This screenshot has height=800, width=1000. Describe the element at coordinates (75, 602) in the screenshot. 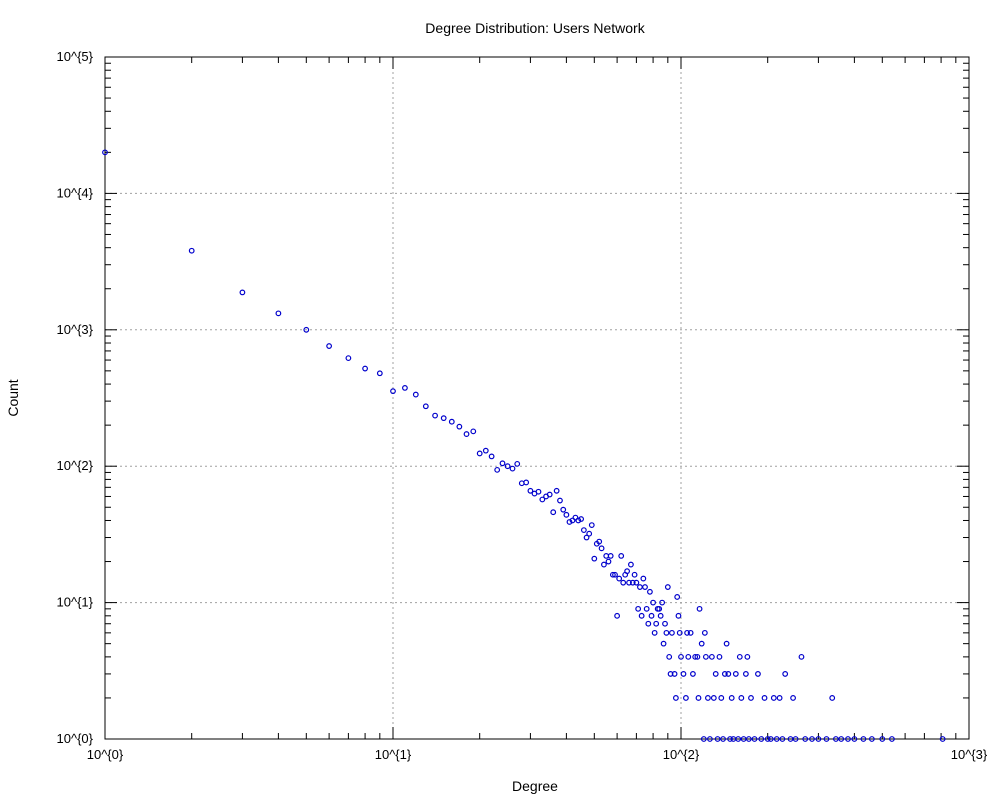

I see `y-tick-label: 10^{1}` at that location.